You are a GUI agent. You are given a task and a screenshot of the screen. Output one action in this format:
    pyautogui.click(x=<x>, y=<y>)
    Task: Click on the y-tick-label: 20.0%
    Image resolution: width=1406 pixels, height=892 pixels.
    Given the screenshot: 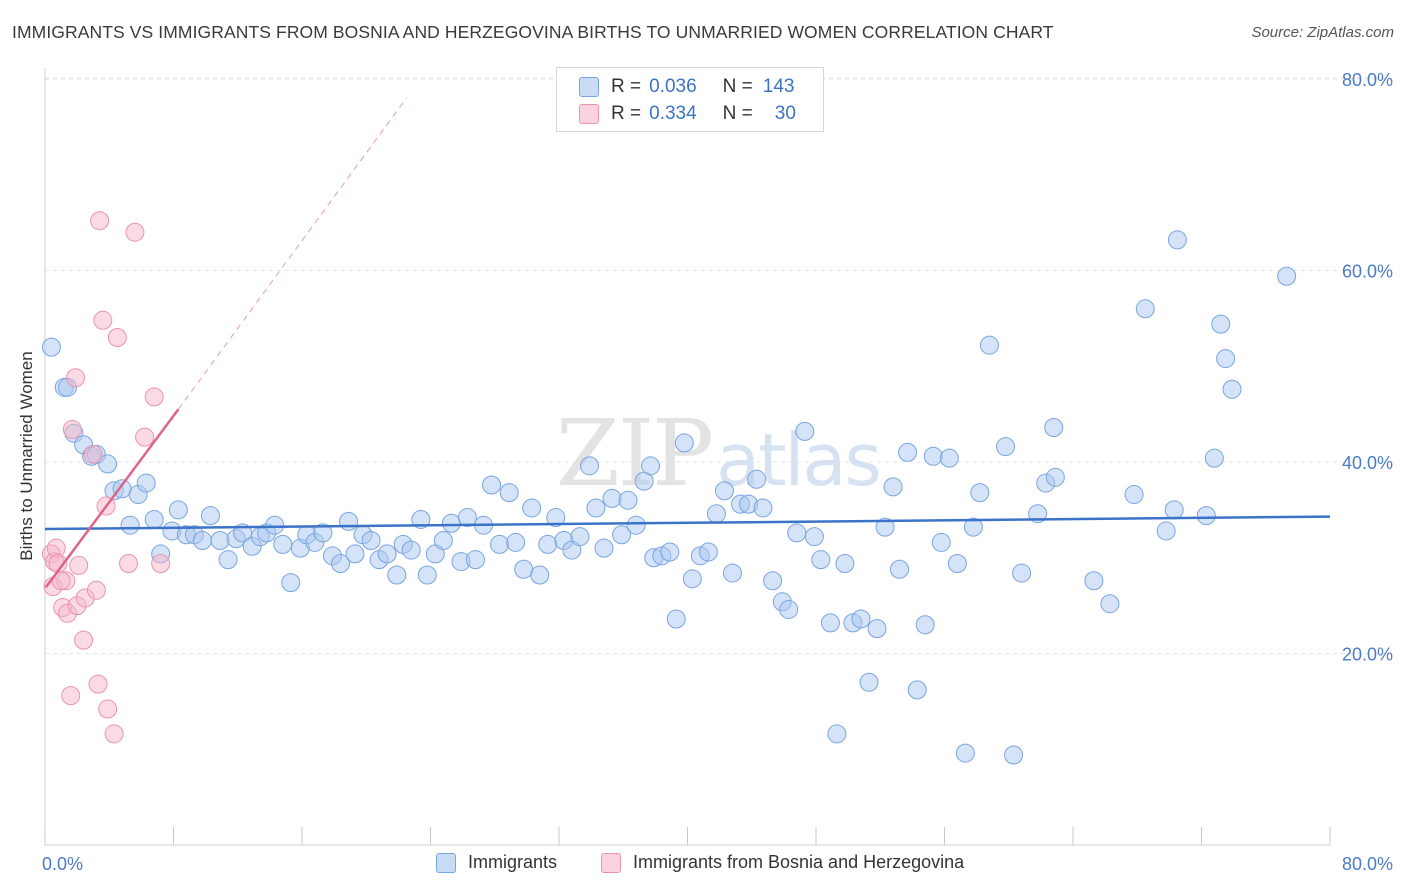 What is the action you would take?
    pyautogui.click(x=1367, y=655)
    